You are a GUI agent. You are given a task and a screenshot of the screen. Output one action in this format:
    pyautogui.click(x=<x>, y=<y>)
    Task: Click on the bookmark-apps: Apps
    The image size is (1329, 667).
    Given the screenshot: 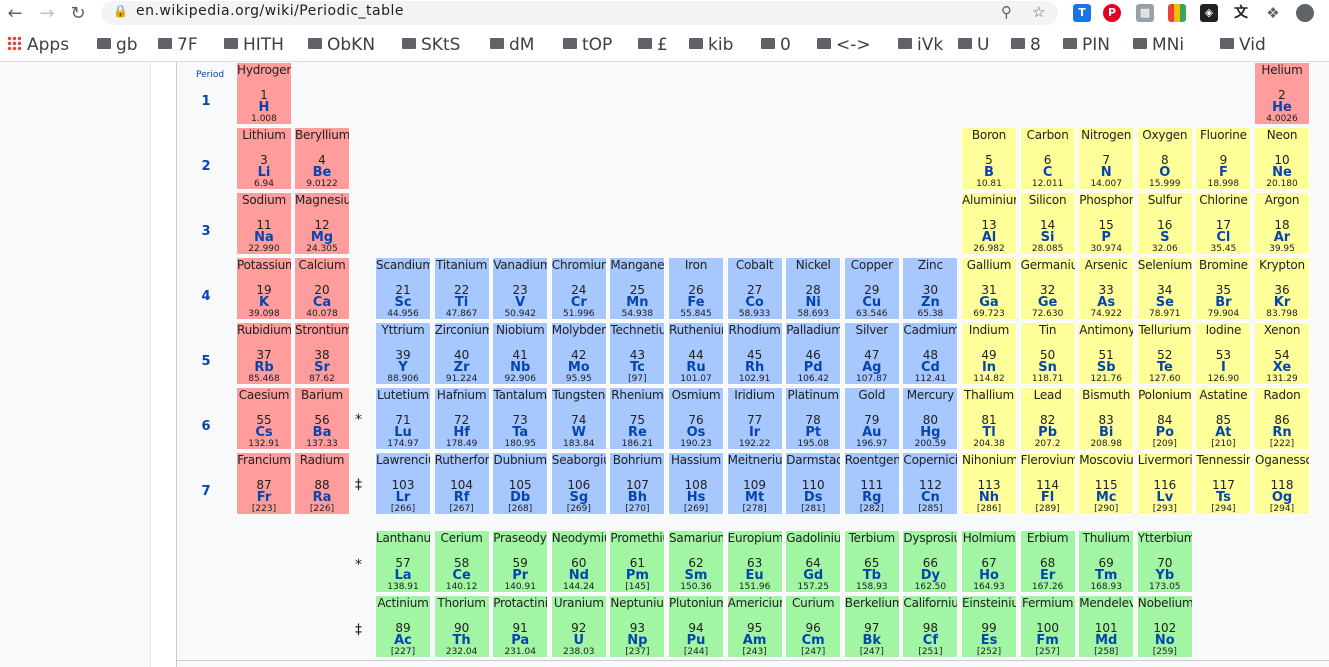 What is the action you would take?
    pyautogui.click(x=38, y=45)
    